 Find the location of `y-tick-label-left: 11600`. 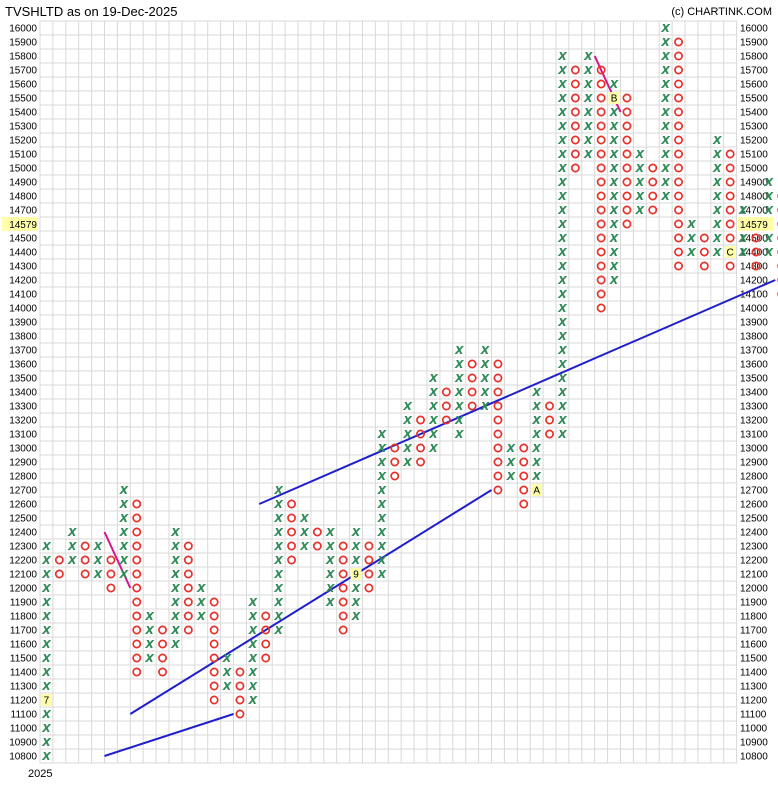

y-tick-label-left: 11600 is located at coordinates (24, 645).